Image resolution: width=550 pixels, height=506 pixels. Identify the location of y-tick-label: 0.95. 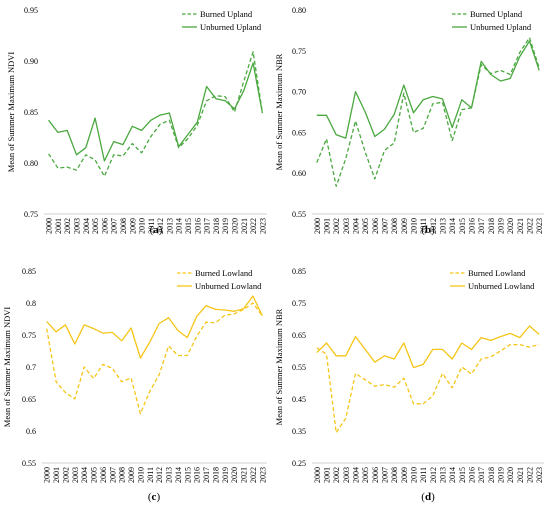
(31, 10).